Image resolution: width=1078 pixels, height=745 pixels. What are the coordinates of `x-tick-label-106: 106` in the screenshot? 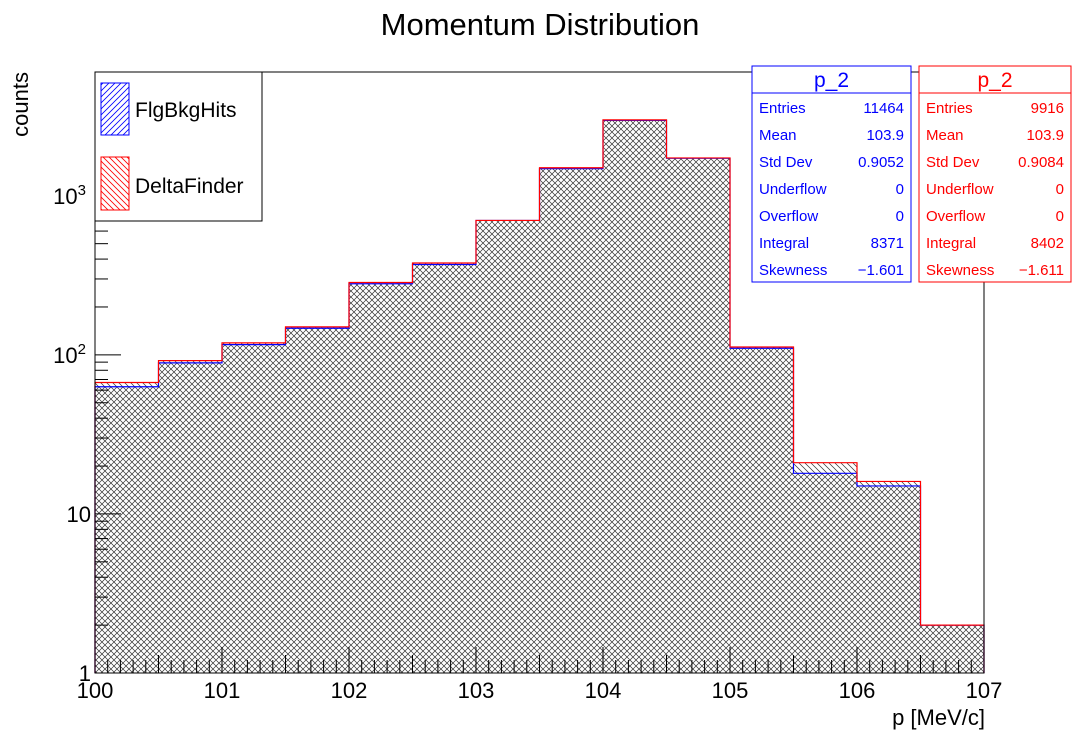 It's located at (857, 690).